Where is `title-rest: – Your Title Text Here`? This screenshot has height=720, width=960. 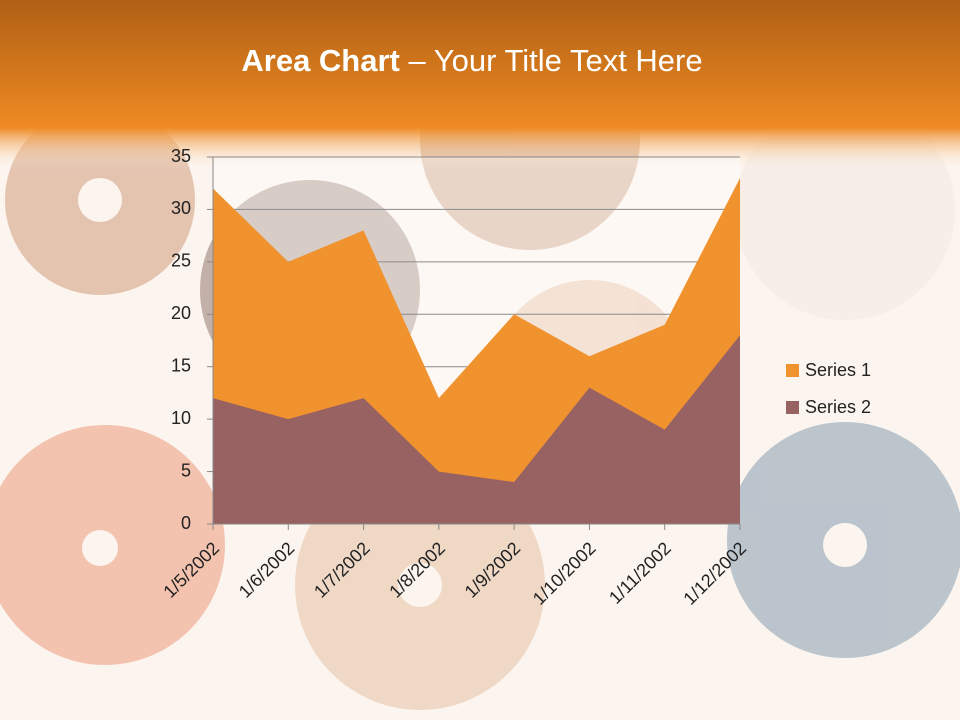 title-rest: – Your Title Text Here is located at coordinates (556, 60).